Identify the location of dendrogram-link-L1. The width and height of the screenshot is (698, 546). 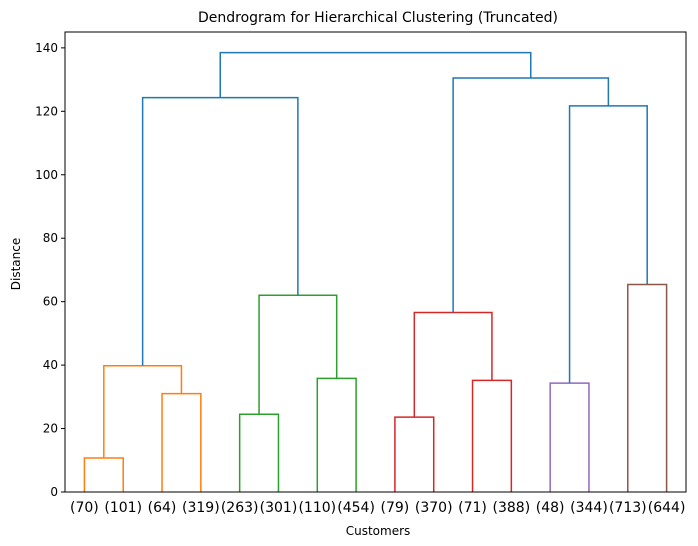
(181, 442).